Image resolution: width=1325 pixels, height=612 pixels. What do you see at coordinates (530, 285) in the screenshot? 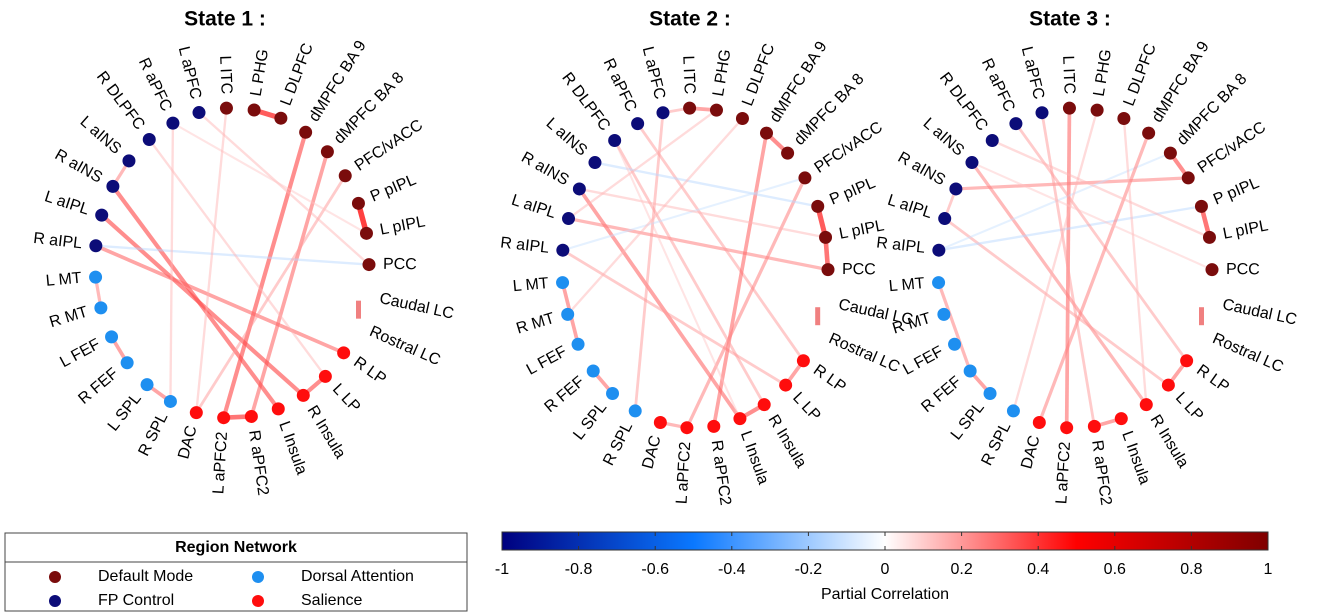
I see `node-label: L MT` at bounding box center [530, 285].